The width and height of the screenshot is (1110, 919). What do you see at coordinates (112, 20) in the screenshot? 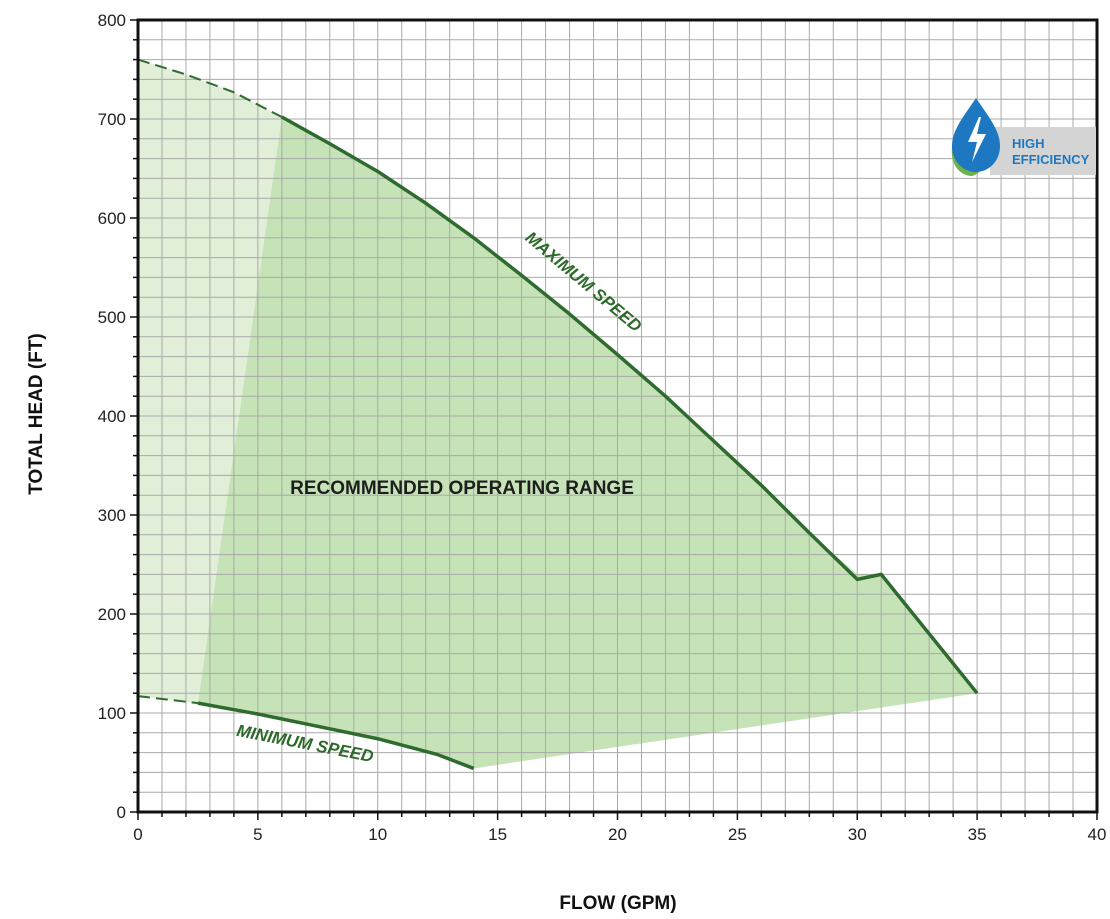
I see `y-tick-label: 800` at bounding box center [112, 20].